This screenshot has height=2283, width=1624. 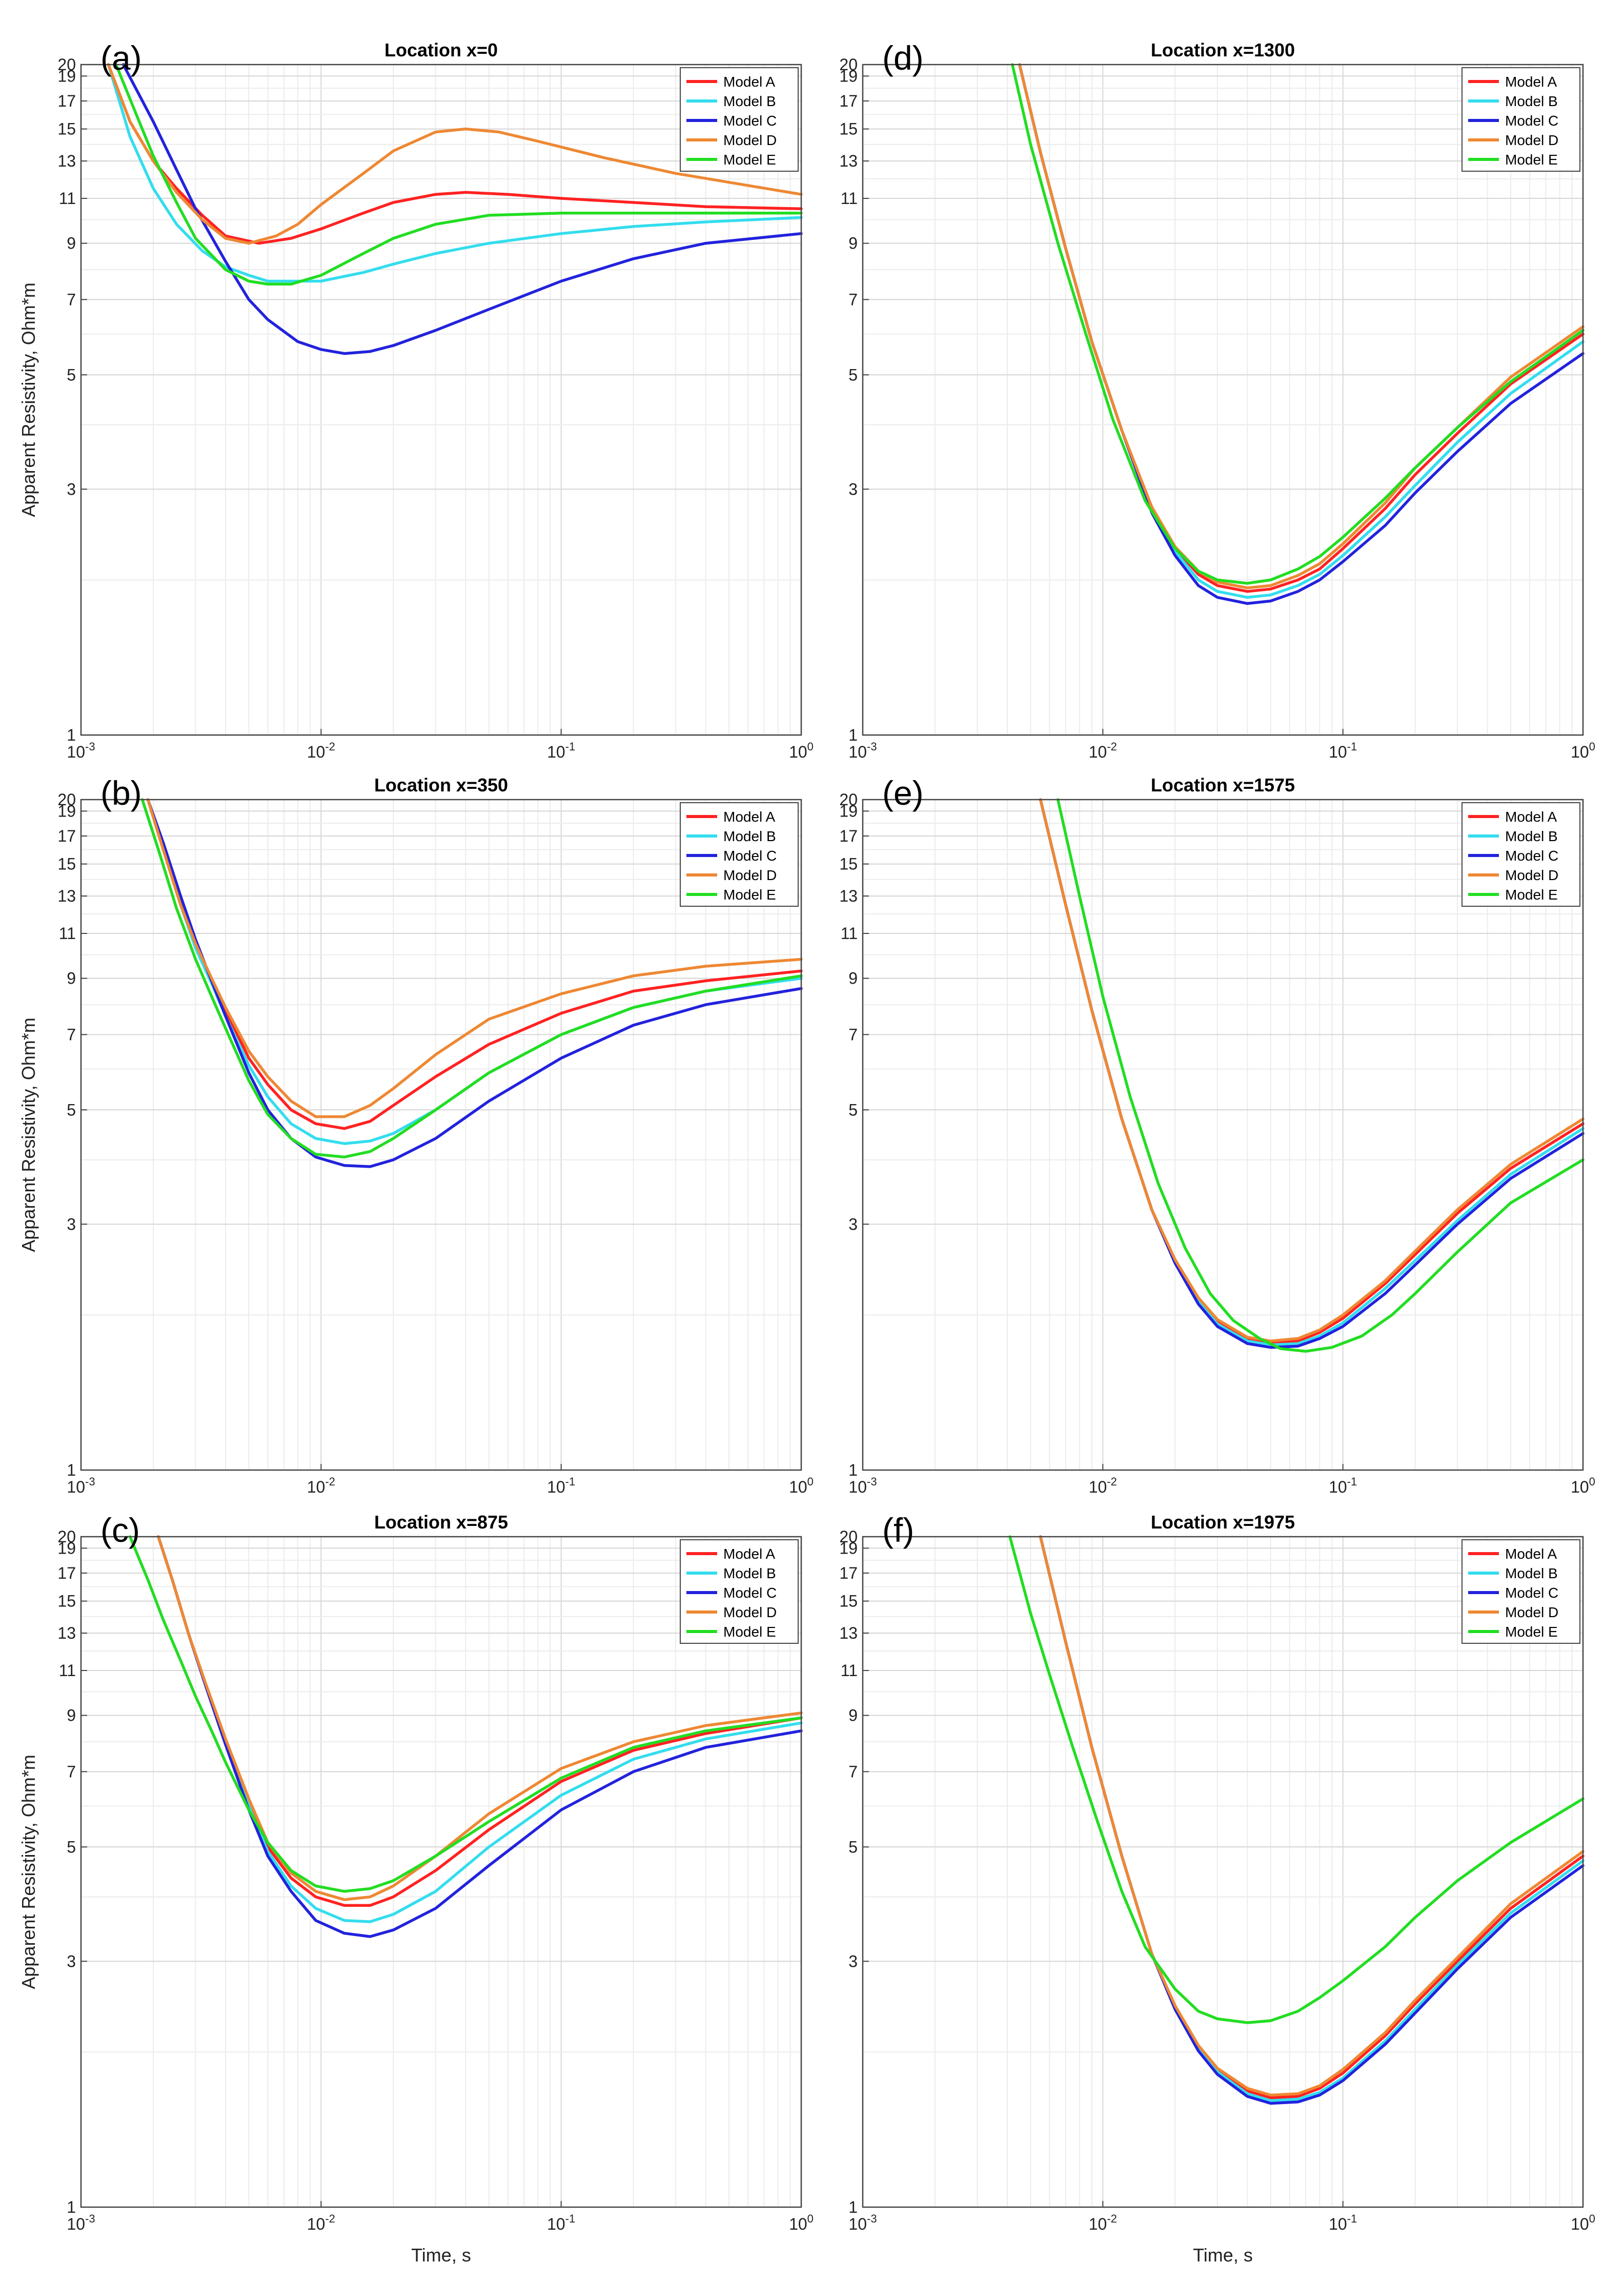 What do you see at coordinates (1223, 1522) in the screenshot?
I see `chart-title: Location x=1975` at bounding box center [1223, 1522].